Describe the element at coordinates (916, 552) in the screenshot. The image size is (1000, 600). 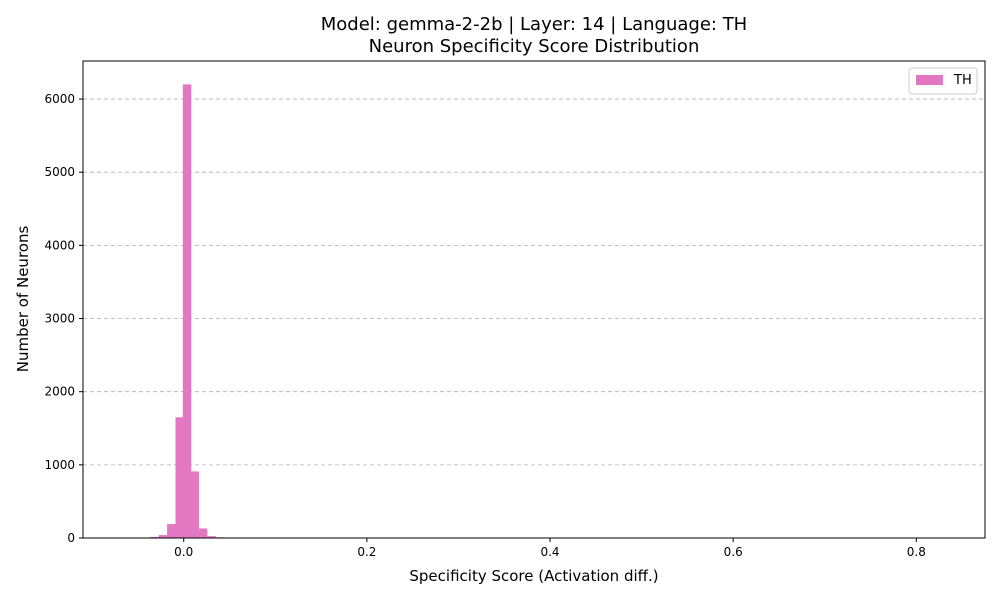
I see `x-tick-label: 0.8` at that location.